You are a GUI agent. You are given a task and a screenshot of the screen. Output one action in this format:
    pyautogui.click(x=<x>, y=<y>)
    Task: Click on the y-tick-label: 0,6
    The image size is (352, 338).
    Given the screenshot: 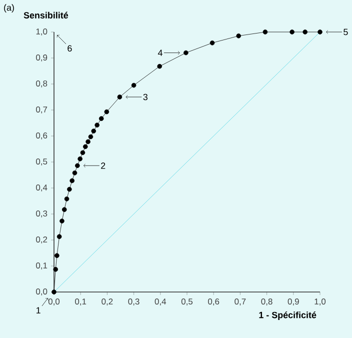 What is the action you would take?
    pyautogui.click(x=42, y=136)
    